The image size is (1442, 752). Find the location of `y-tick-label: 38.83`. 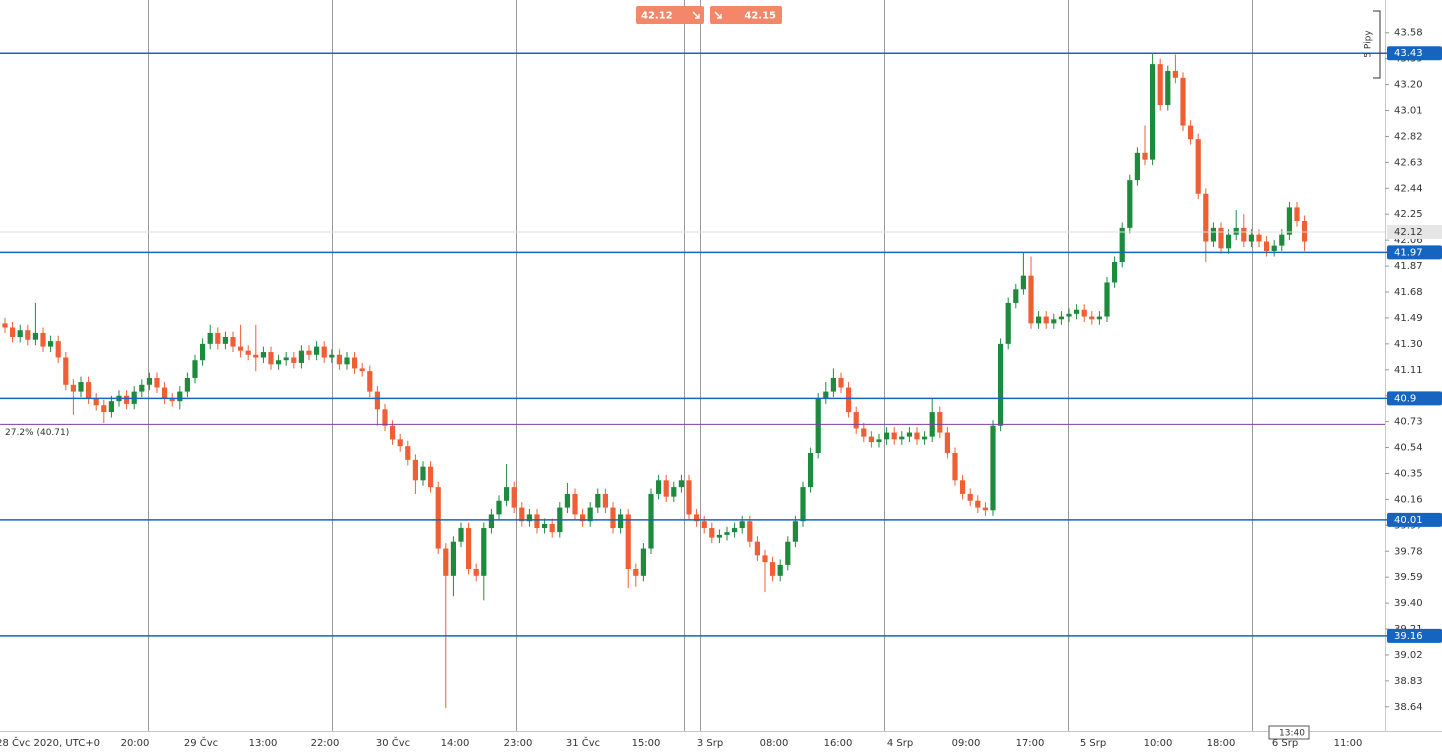

y-tick-label: 38.83 is located at coordinates (1408, 681).